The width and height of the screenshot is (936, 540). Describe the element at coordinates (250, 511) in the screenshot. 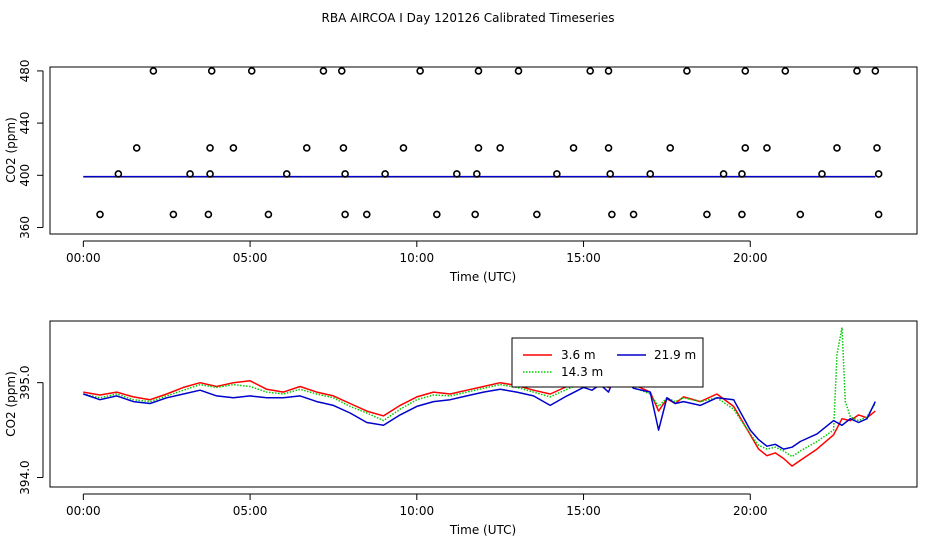

I see `bottom-x-tick-label: 05:00` at that location.